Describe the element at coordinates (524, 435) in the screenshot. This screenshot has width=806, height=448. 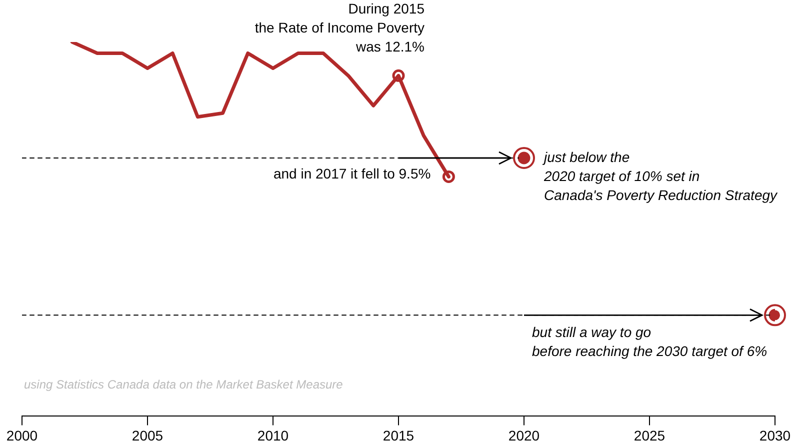
I see `x-tick-label: 2020` at that location.